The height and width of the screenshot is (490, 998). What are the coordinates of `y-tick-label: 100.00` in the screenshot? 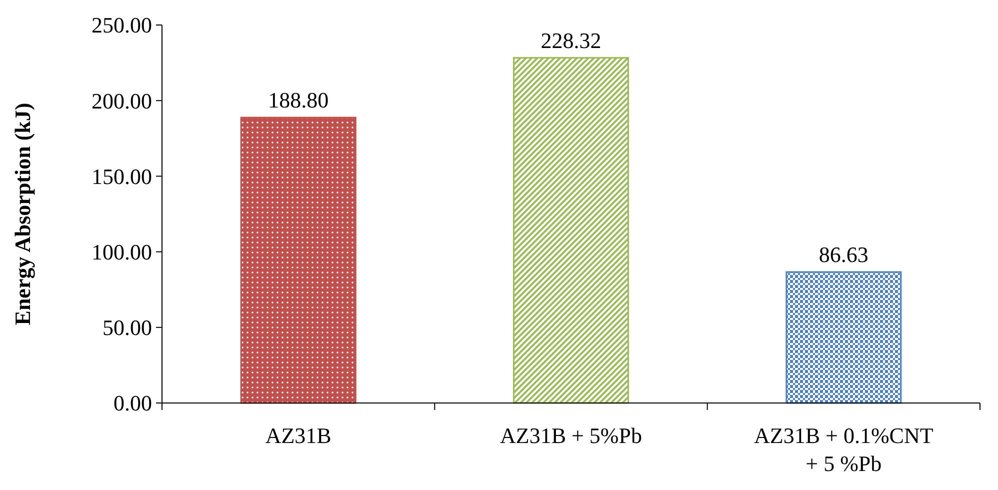 It's located at (122, 252).